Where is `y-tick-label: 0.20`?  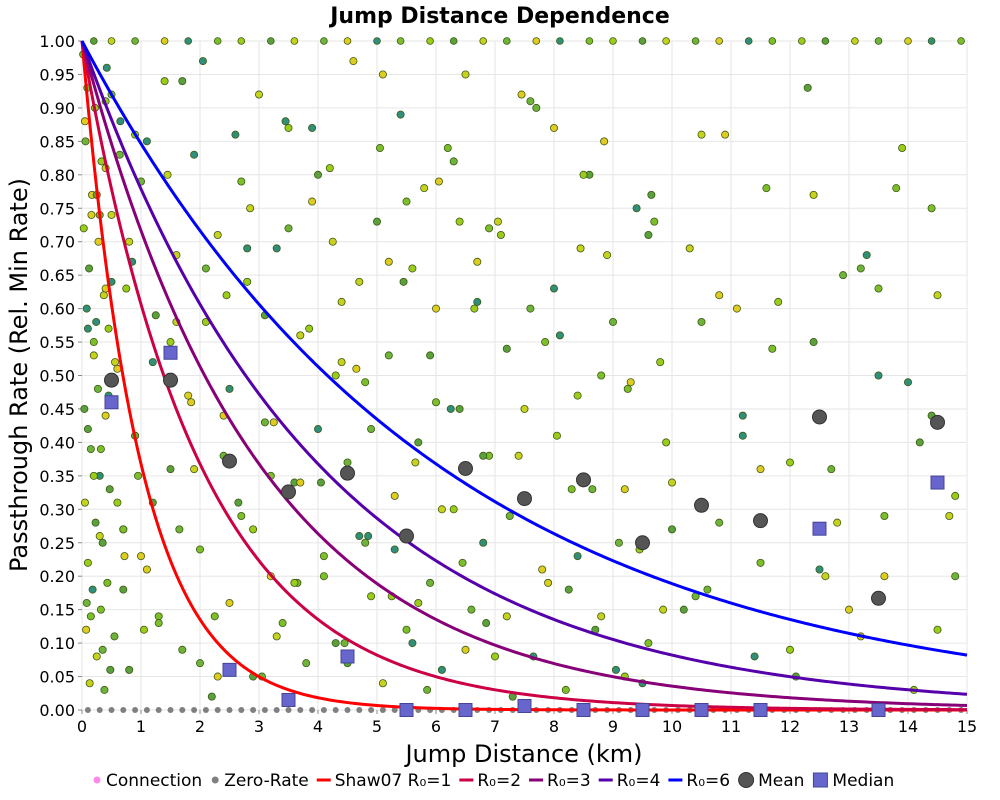
y-tick-label: 0.20 is located at coordinates (57, 576).